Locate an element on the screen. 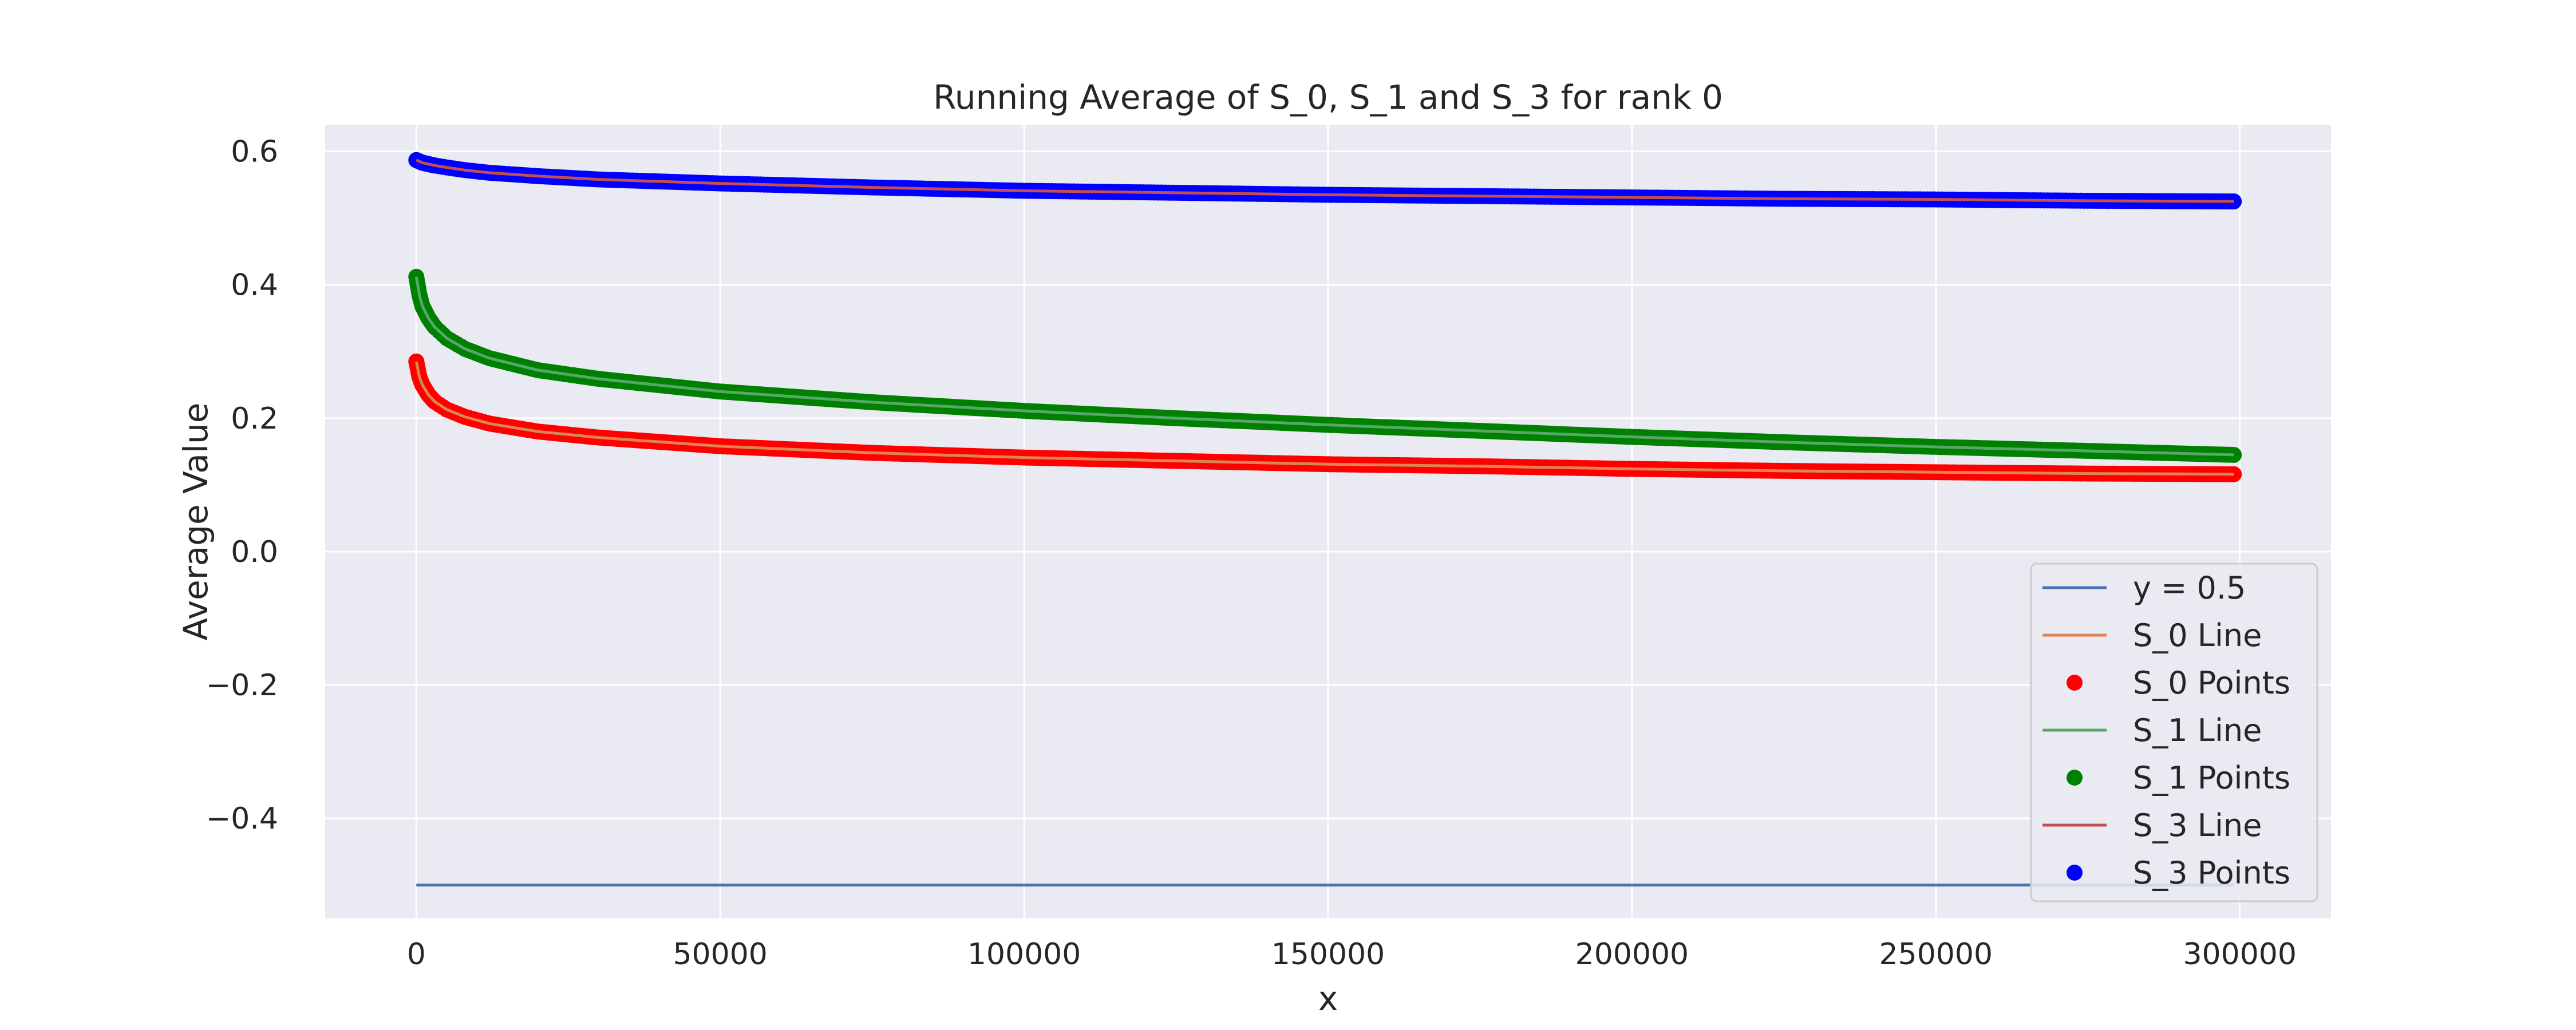 Image resolution: width=2576 pixels, height=1030 pixels. x-tick-label: 300000 is located at coordinates (2240, 954).